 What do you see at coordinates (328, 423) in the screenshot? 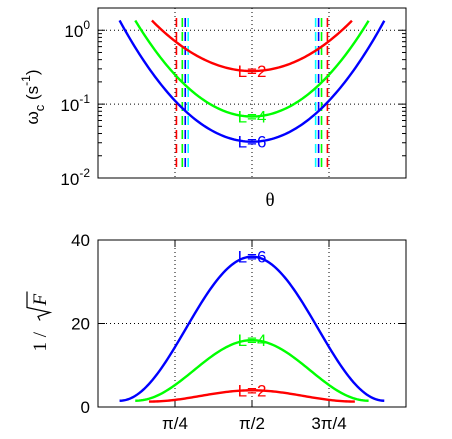
I see `x-tick-label: 3π/4` at bounding box center [328, 423].